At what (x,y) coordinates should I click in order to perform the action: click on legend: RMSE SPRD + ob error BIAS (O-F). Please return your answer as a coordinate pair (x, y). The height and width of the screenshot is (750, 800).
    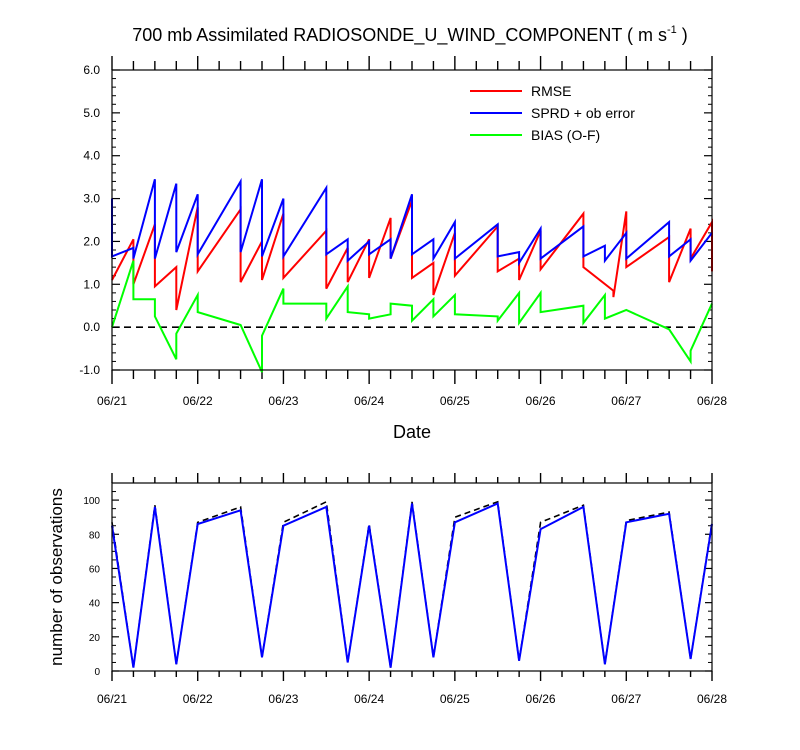
    Looking at the image, I should click on (552, 113).